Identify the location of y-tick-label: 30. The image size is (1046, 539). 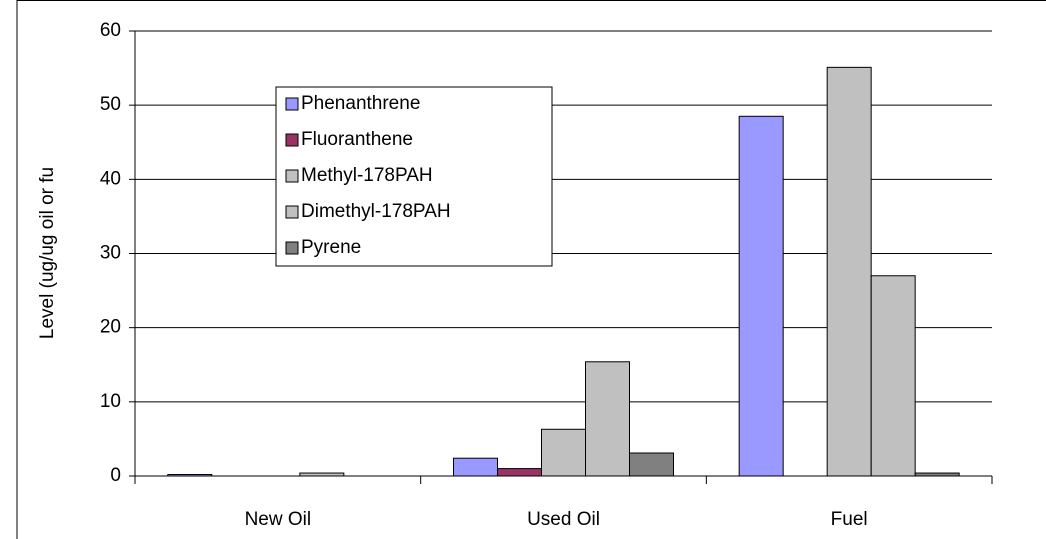
(110, 253).